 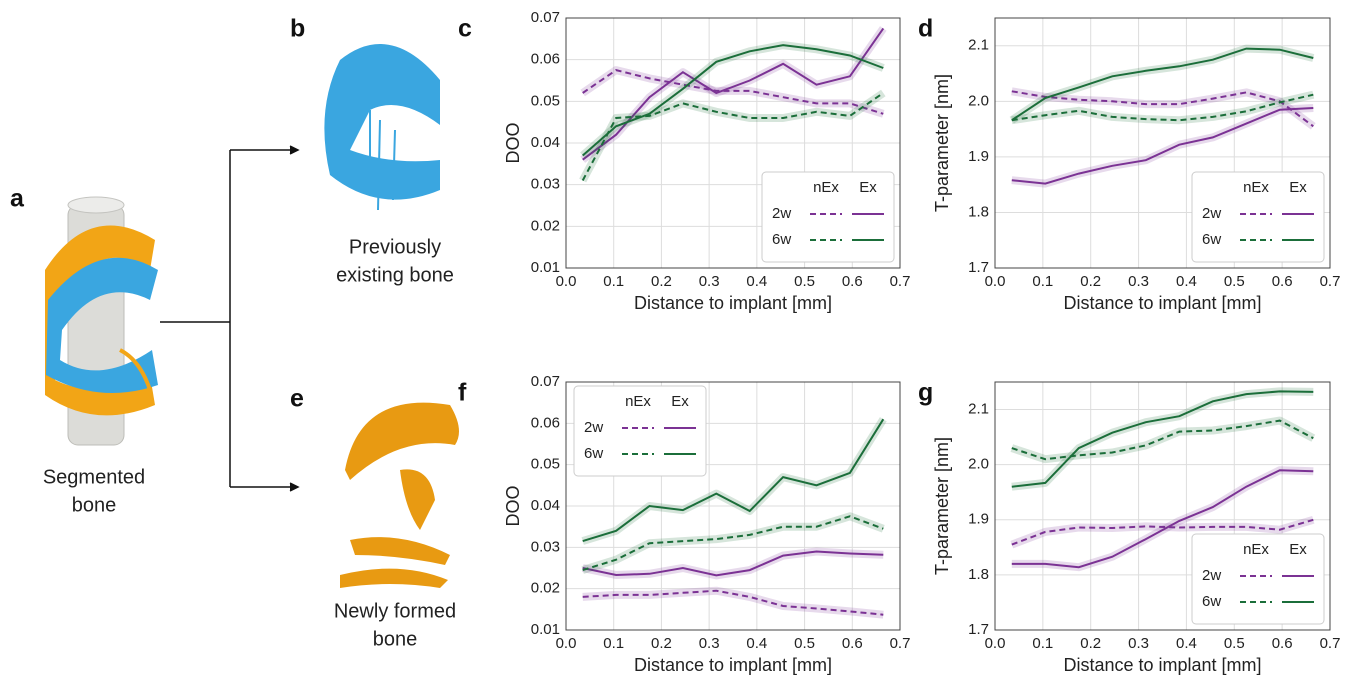 What do you see at coordinates (94, 477) in the screenshot?
I see `caption: Segmented` at bounding box center [94, 477].